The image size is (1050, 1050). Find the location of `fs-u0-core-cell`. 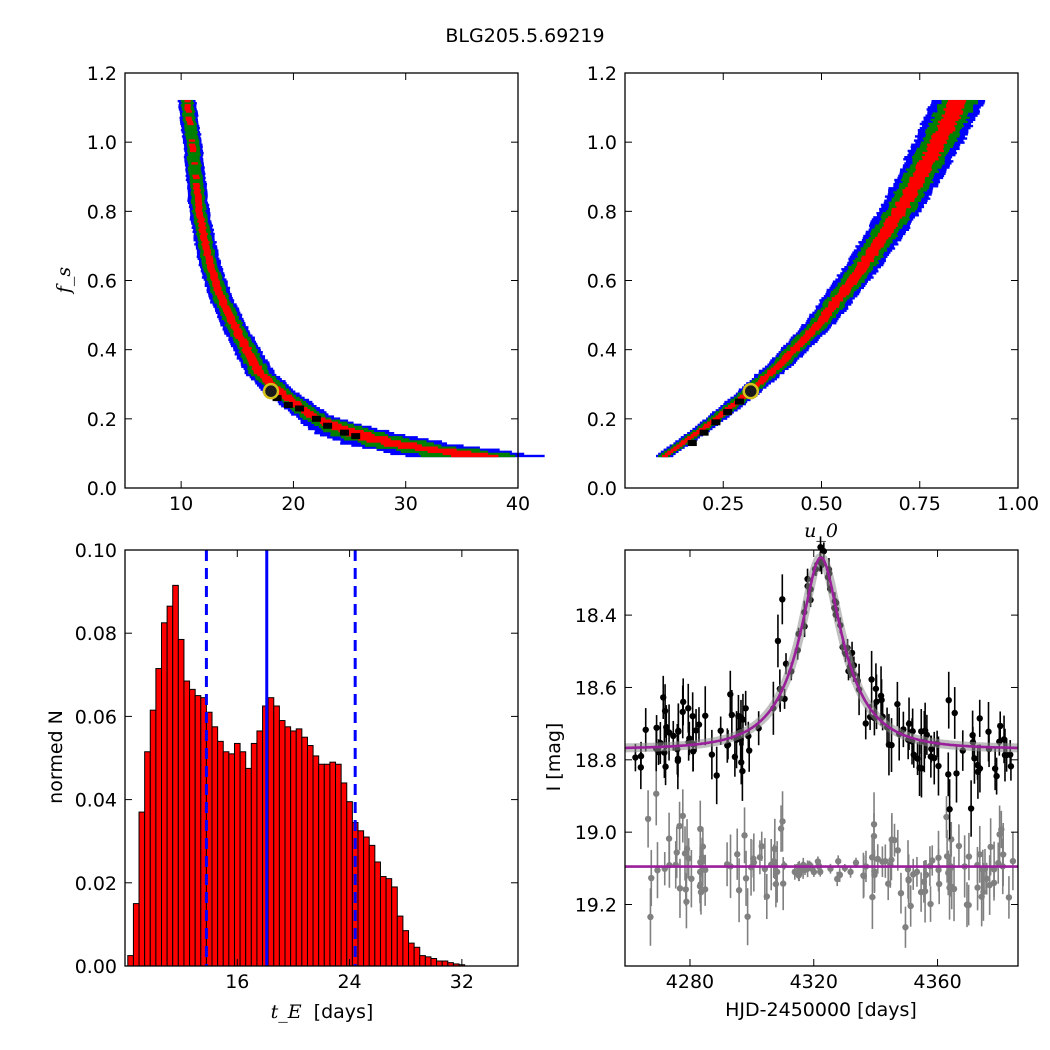

fs-u0-core-cell is located at coordinates (704, 432).